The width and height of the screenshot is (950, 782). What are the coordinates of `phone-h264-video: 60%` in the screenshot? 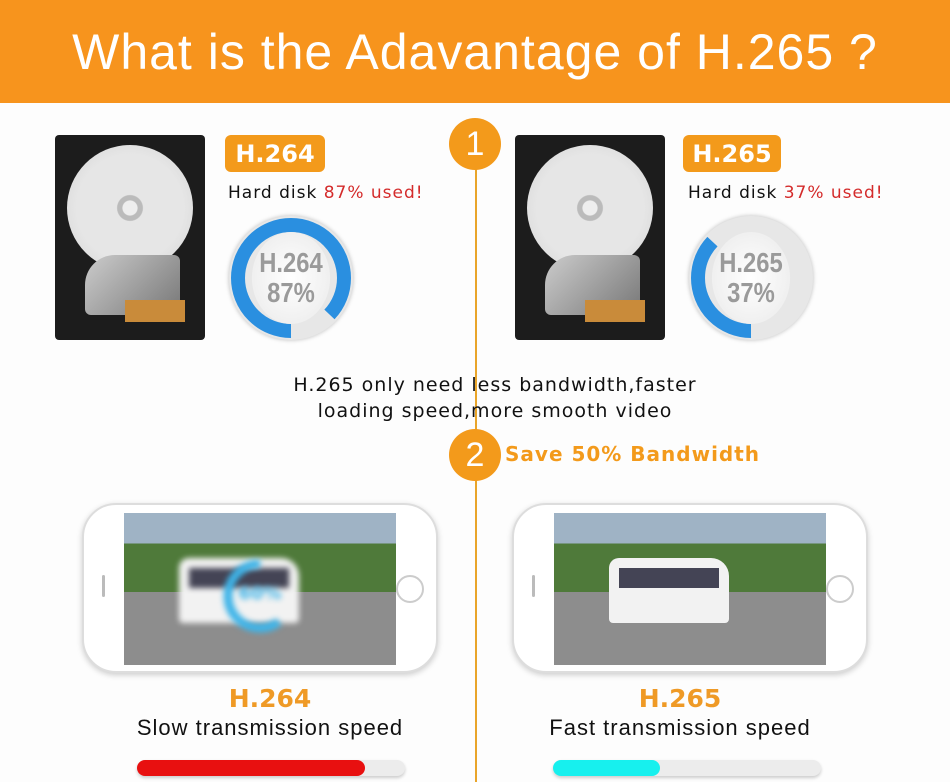 It's located at (260, 588).